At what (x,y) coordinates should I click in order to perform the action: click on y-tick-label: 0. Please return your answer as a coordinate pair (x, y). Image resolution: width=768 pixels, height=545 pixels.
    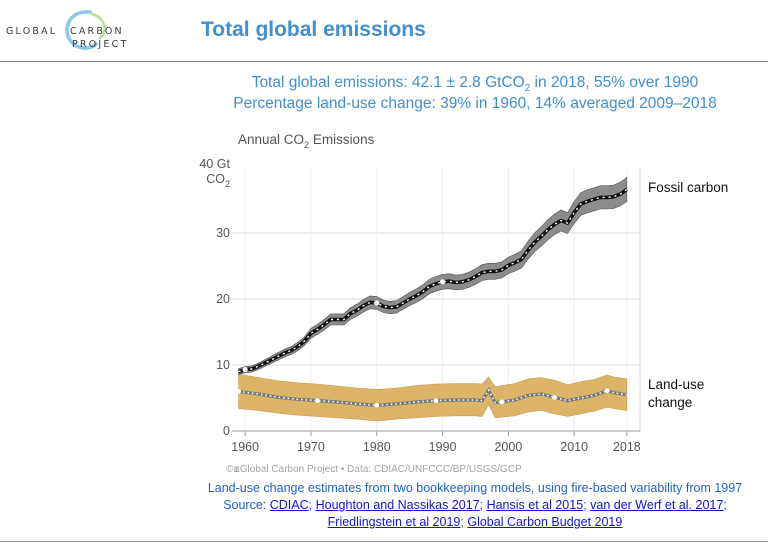
    Looking at the image, I should click on (226, 431).